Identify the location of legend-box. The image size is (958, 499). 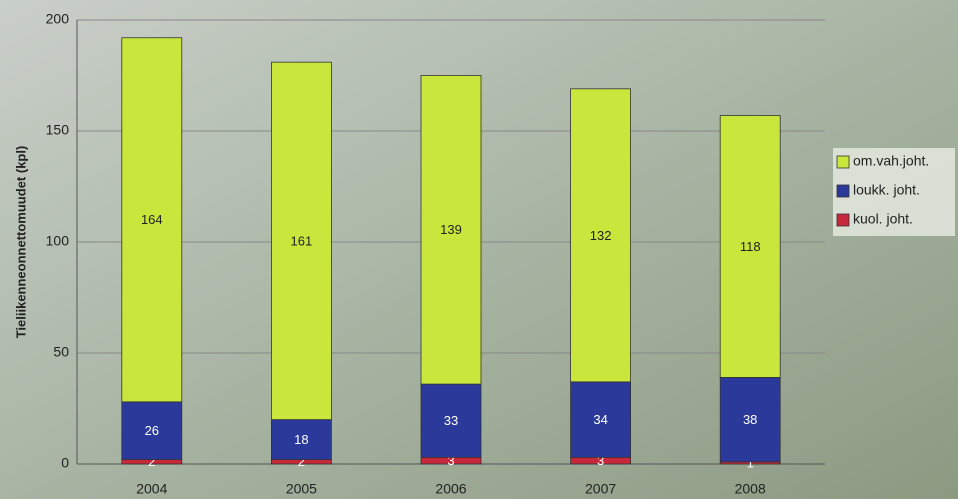
(894, 192).